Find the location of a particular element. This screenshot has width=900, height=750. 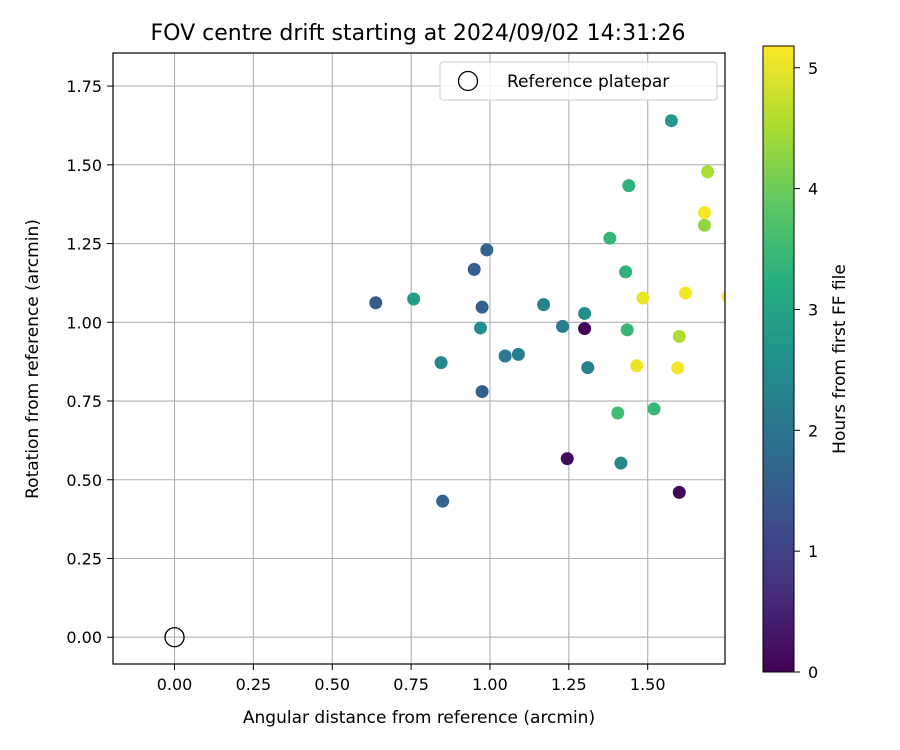

colorbar-tick-label: 3 is located at coordinates (813, 309).